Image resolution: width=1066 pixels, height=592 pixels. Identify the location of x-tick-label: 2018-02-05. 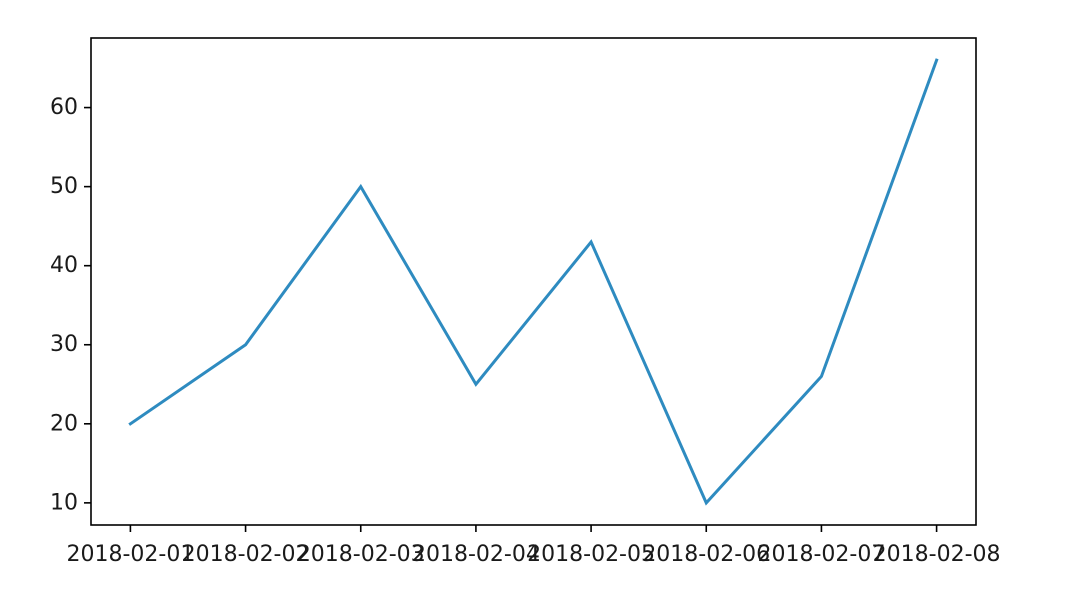
(591, 554).